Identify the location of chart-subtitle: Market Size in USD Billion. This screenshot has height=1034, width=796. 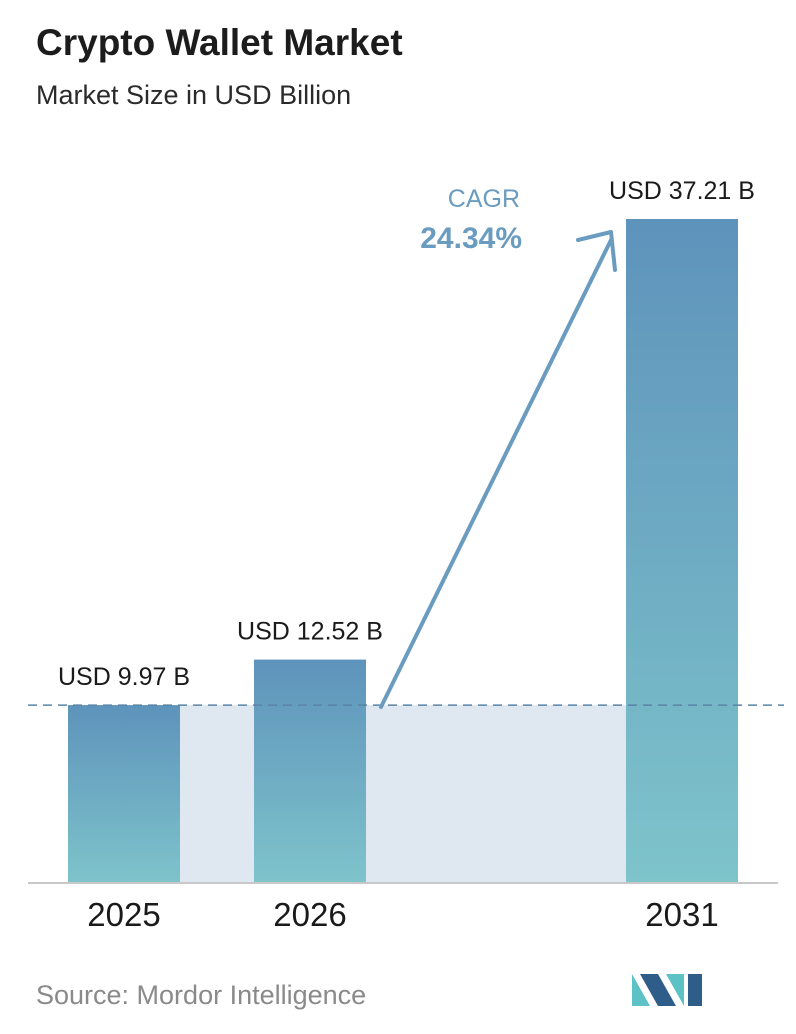
(194, 95).